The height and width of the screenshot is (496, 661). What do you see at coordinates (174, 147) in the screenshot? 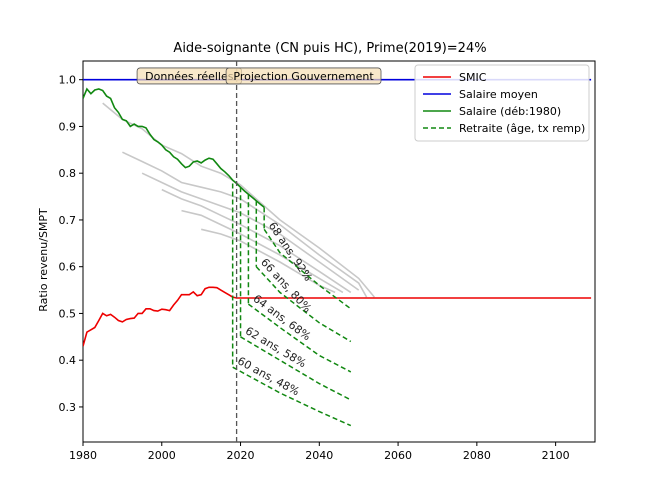
I see `series-line-salaire` at bounding box center [174, 147].